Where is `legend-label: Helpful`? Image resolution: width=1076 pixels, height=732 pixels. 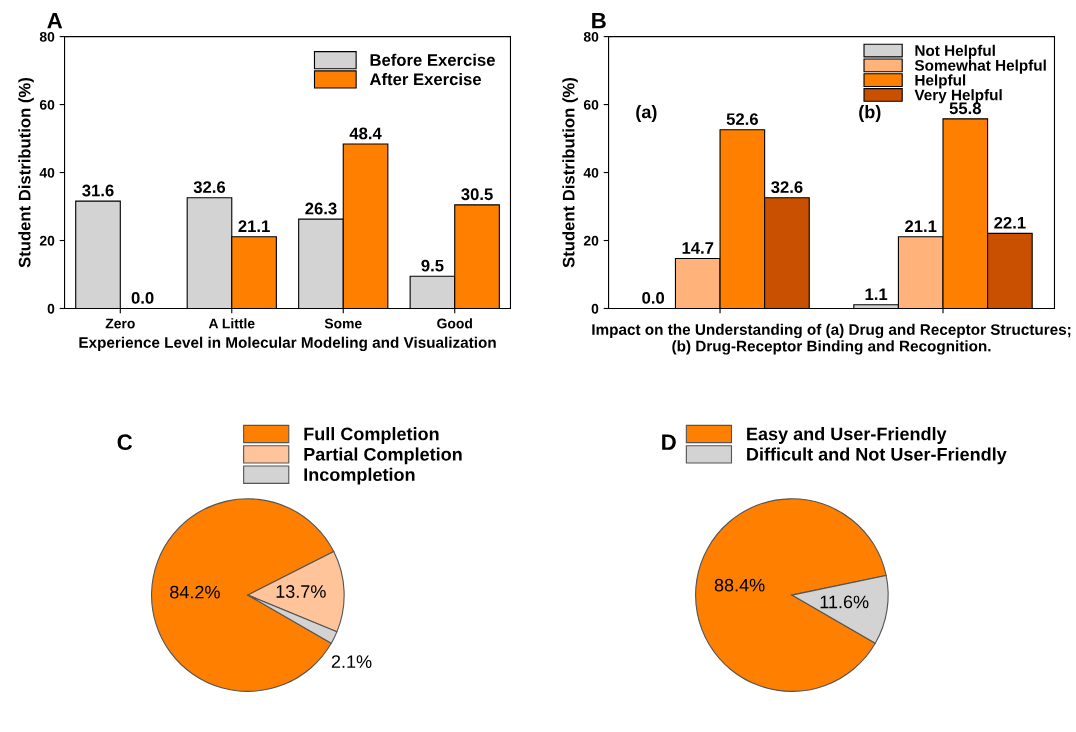
legend-label: Helpful is located at coordinates (940, 81).